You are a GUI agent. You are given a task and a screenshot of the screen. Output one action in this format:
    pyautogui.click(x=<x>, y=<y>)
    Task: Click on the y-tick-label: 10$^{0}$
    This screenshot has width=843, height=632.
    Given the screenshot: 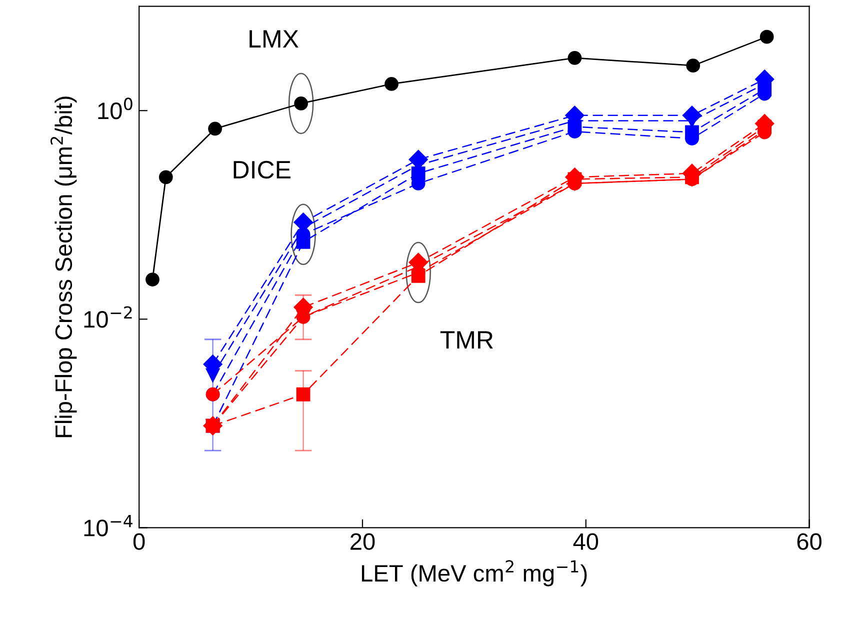 What is the action you would take?
    pyautogui.click(x=115, y=109)
    